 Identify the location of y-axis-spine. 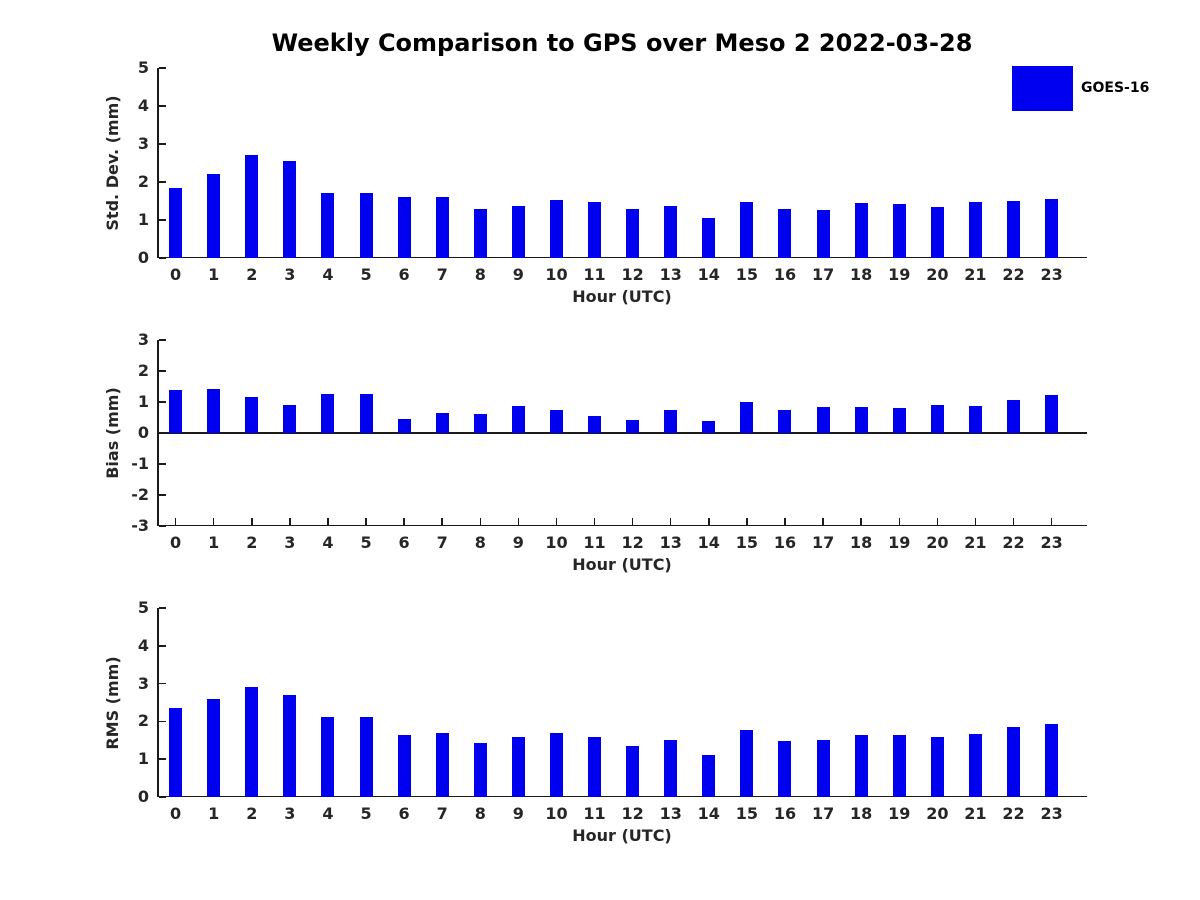
(158, 163).